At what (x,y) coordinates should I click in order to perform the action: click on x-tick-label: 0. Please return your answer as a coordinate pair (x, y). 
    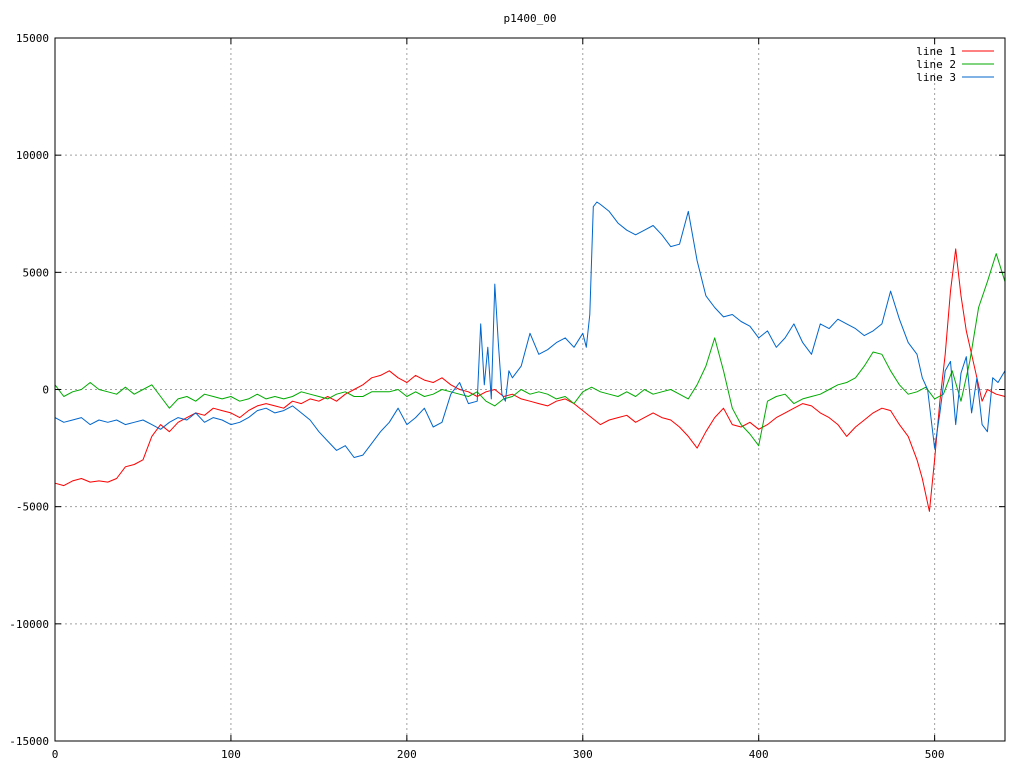
    Looking at the image, I should click on (55, 754).